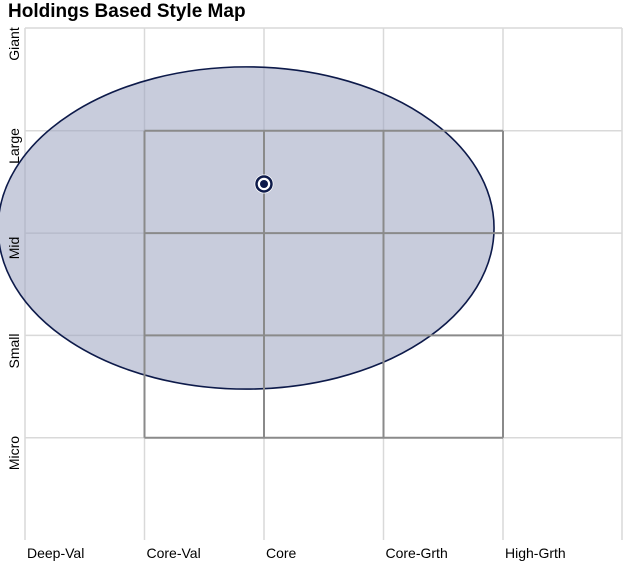 The image size is (628, 566). What do you see at coordinates (14, 351) in the screenshot?
I see `y-label-small: Small` at bounding box center [14, 351].